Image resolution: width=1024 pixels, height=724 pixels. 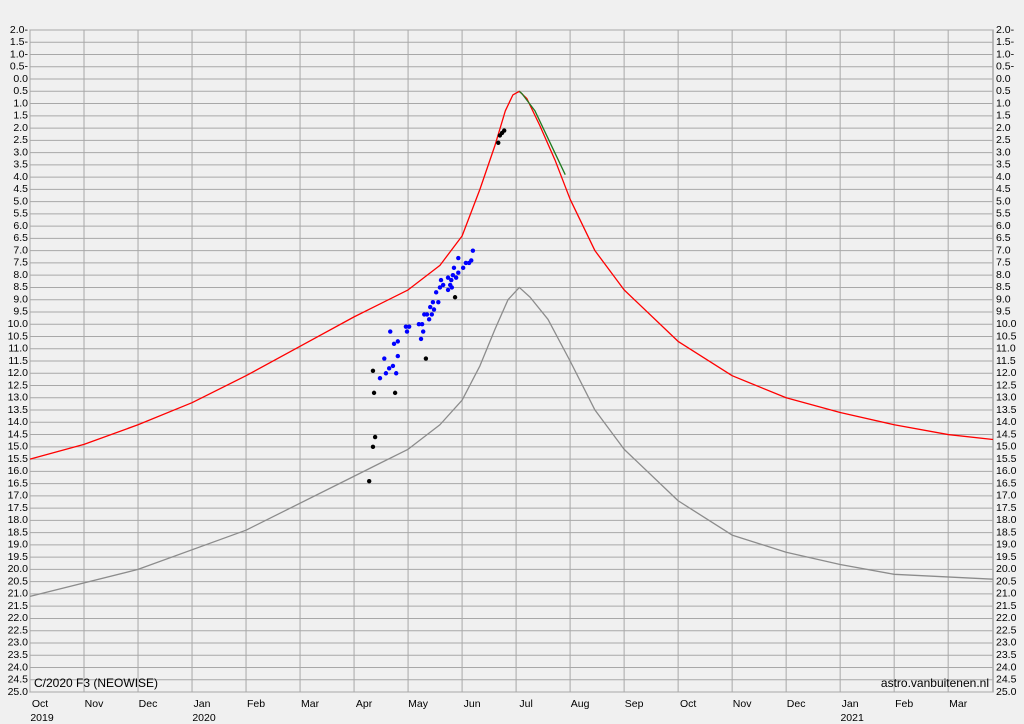 I want to click on year-label: 2021, so click(x=852, y=718).